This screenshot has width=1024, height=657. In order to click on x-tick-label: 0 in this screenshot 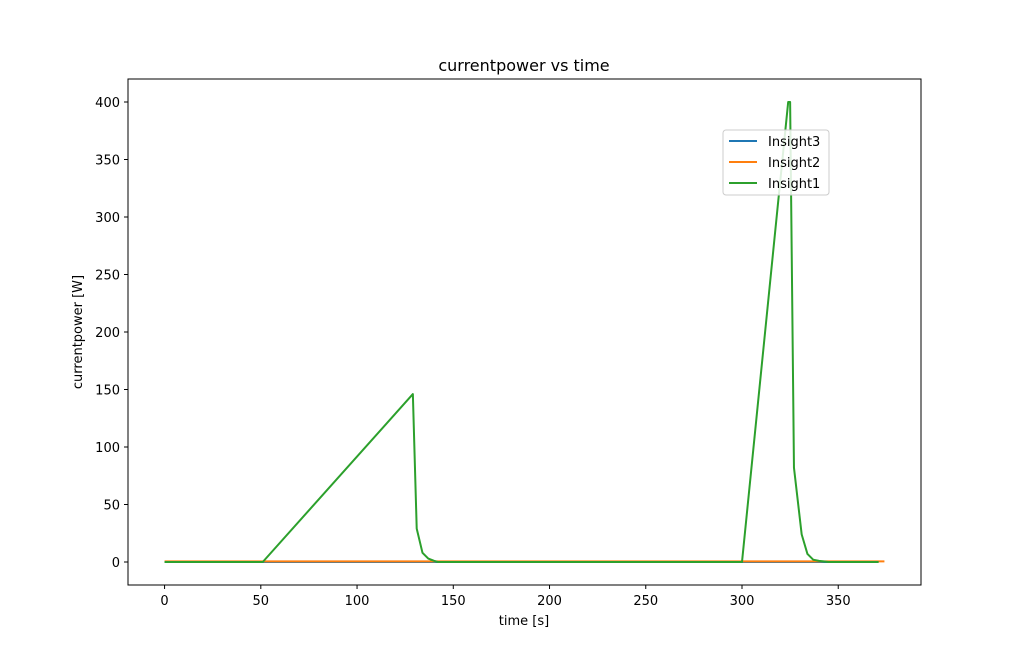, I will do `click(164, 601)`.